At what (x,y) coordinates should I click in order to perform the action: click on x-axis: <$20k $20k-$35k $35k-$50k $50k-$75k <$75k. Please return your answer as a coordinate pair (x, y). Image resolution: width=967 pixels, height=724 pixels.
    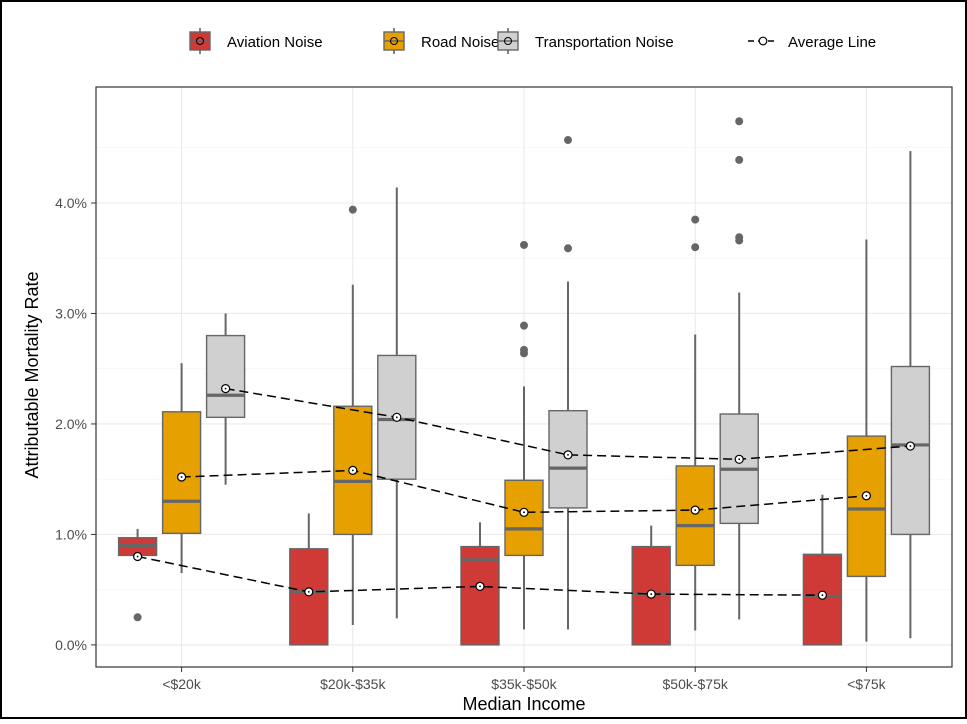
    Looking at the image, I should click on (524, 679).